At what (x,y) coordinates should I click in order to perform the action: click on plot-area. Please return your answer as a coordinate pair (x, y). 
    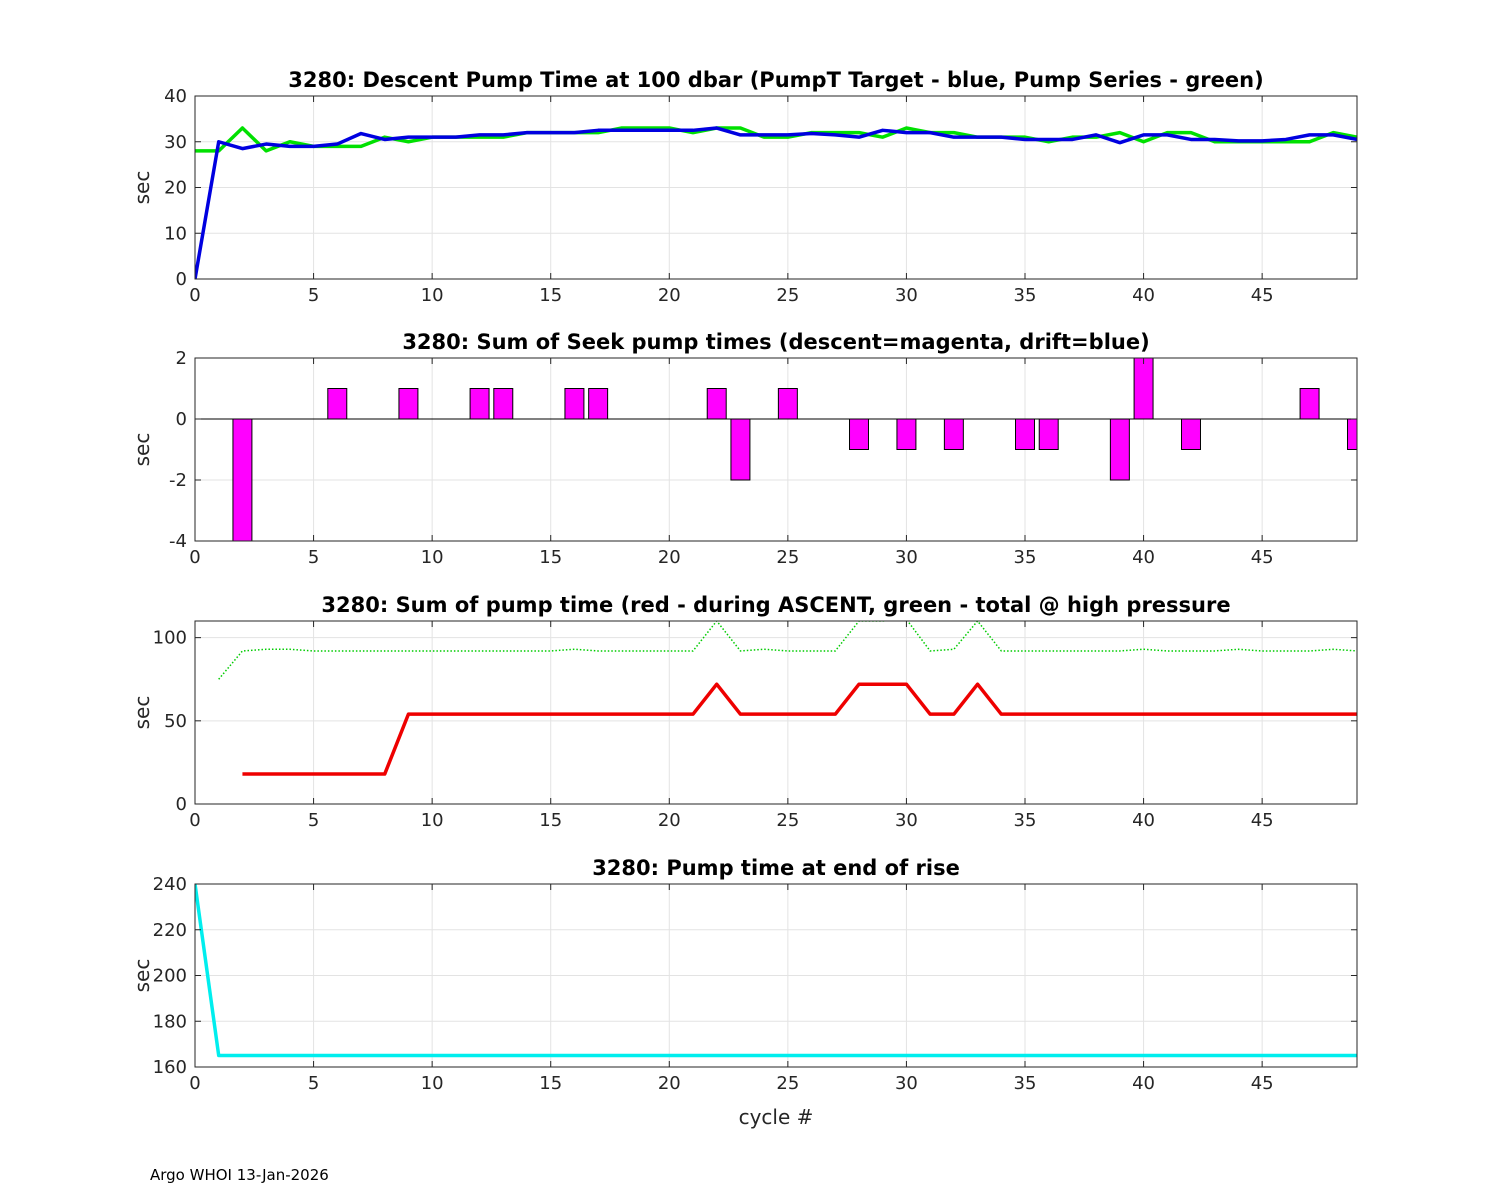
    Looking at the image, I should click on (776, 449).